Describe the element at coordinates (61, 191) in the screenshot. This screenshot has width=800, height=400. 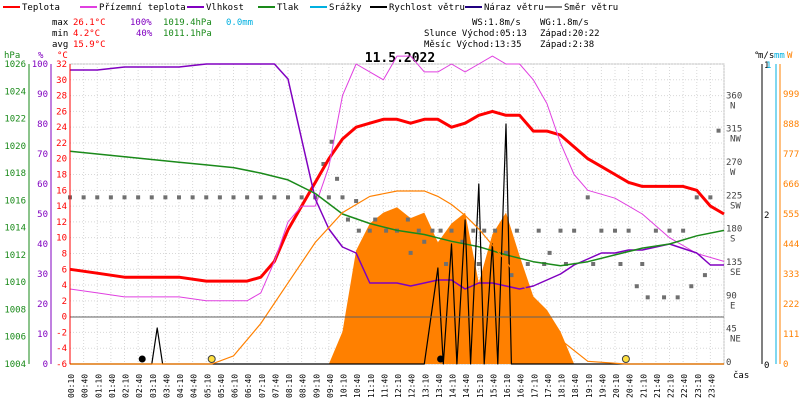
I see `c-tick-label: 16` at that location.